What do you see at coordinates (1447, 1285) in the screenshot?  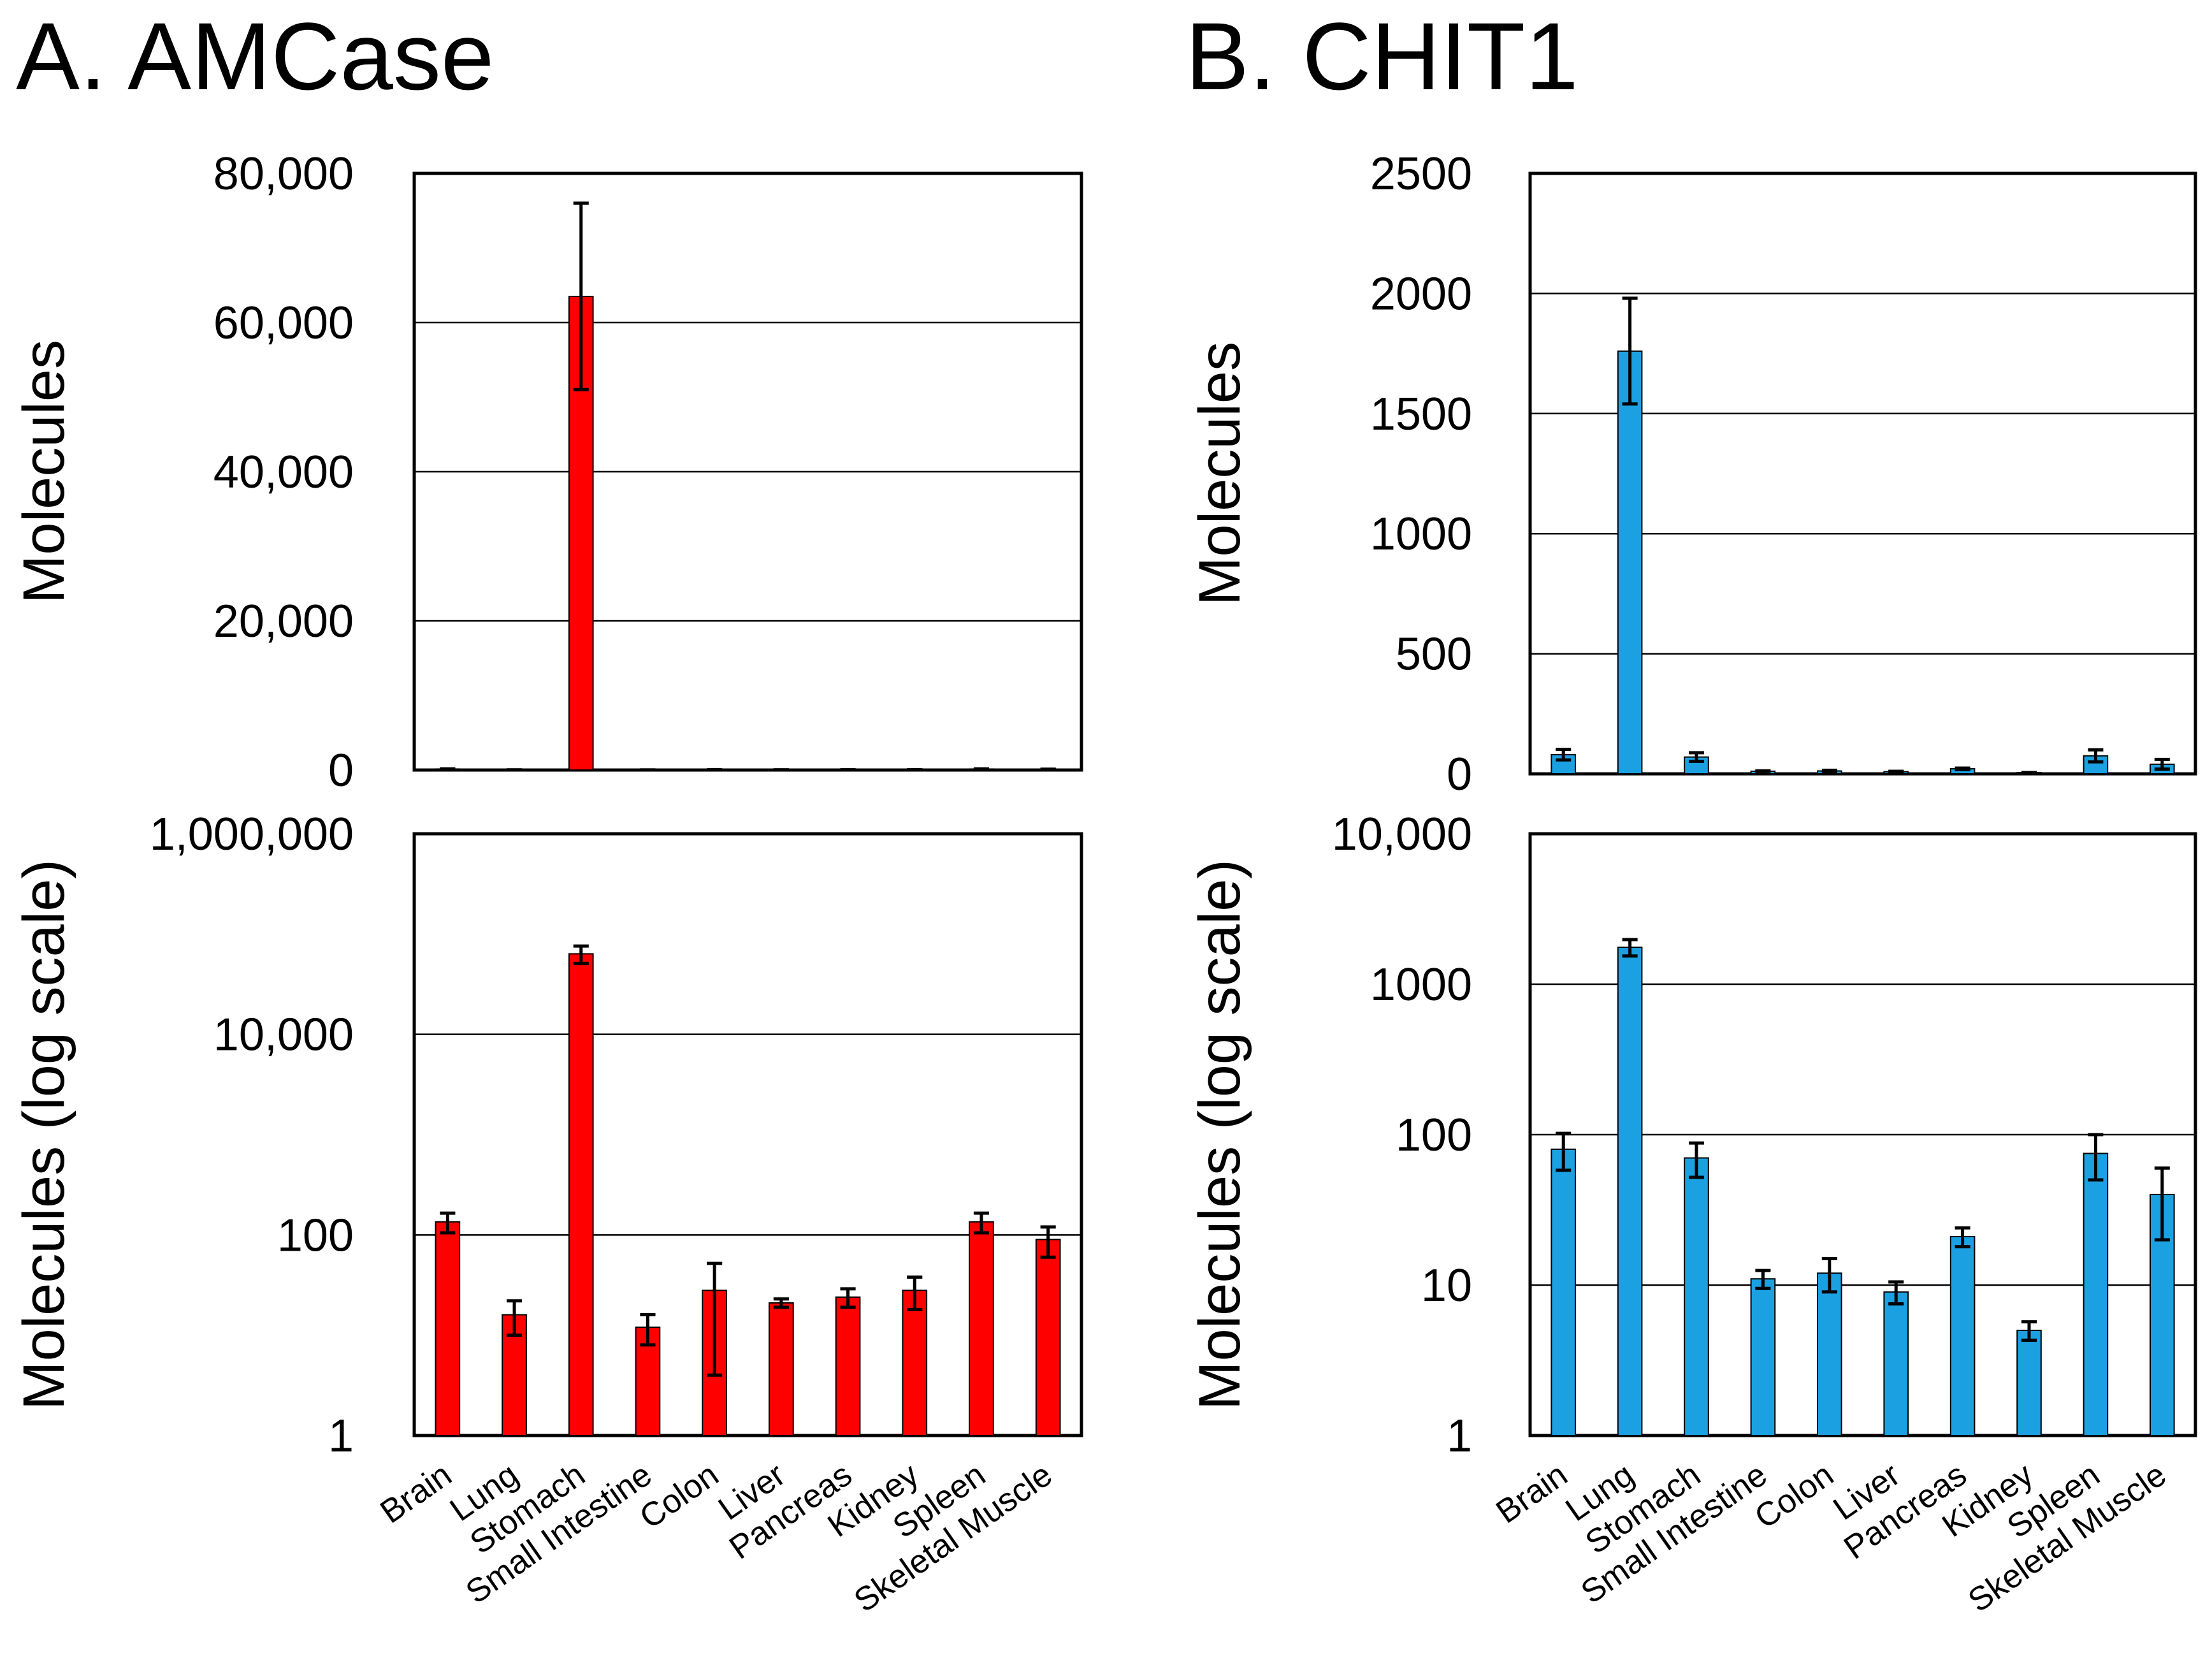 I see `y-tick-label: 10` at bounding box center [1447, 1285].